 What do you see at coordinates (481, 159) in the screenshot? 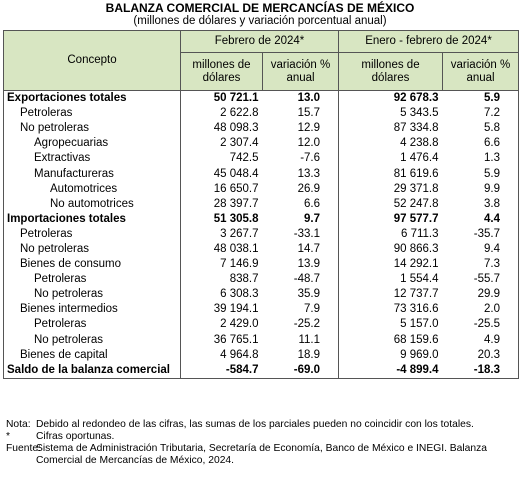
I see `value-cell: 1.3` at bounding box center [481, 159].